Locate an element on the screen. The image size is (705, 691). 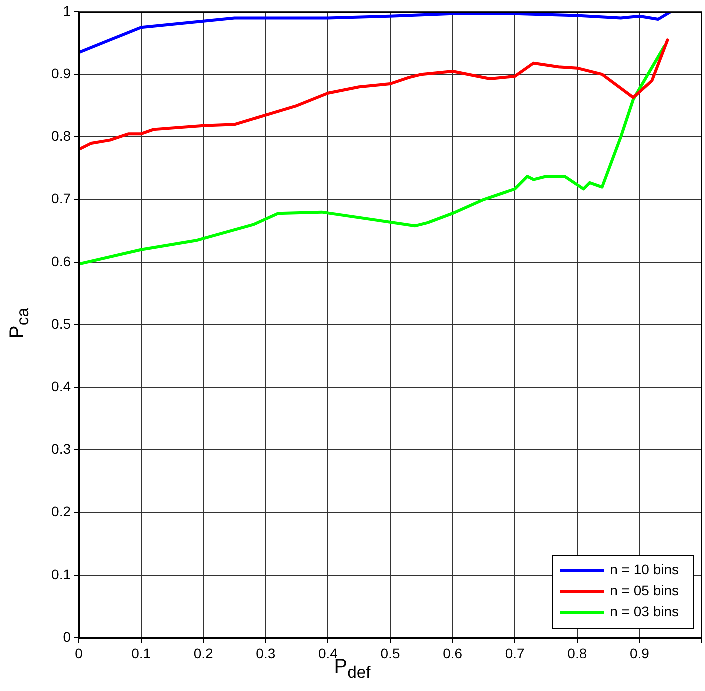
x-tick-label: 0.9 is located at coordinates (640, 653).